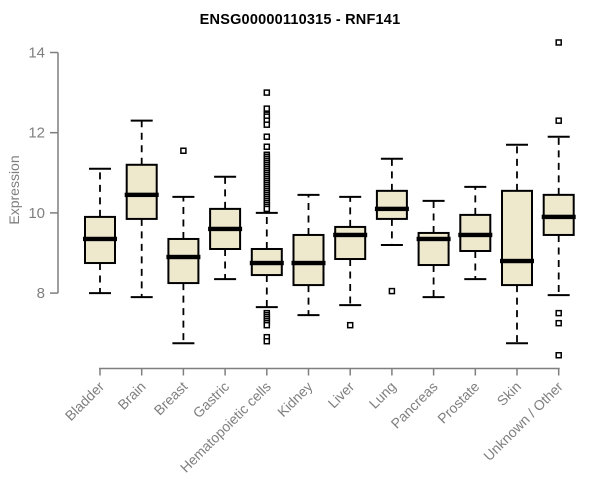  I want to click on y-tick-label-12: 12, so click(36, 133).